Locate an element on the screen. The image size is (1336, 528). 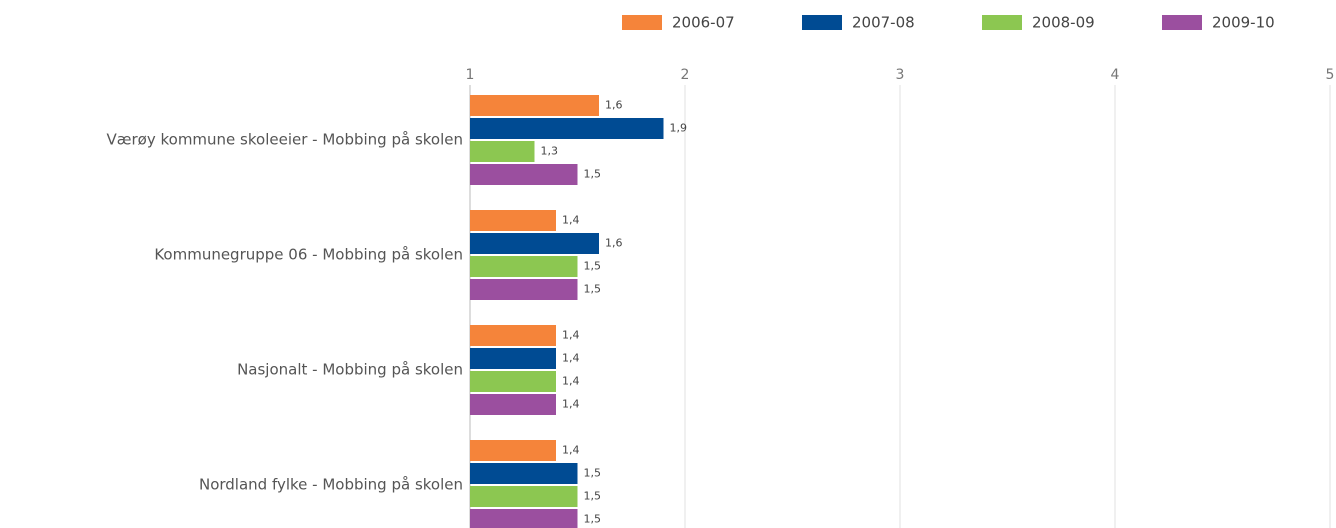
category-label: Kommunegruppe 06 - Mobbing på skolen is located at coordinates (308, 255).